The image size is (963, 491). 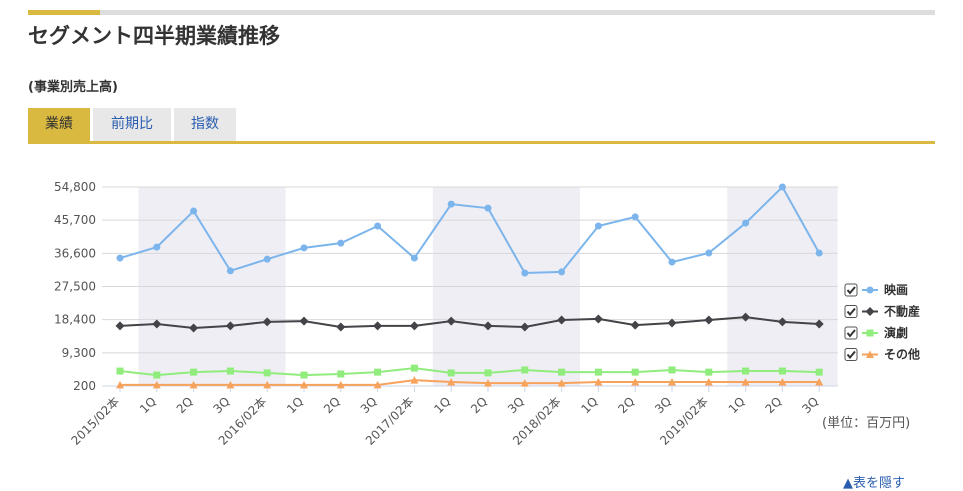 I want to click on tabs: 業績 前期比 指数, so click(x=132, y=124).